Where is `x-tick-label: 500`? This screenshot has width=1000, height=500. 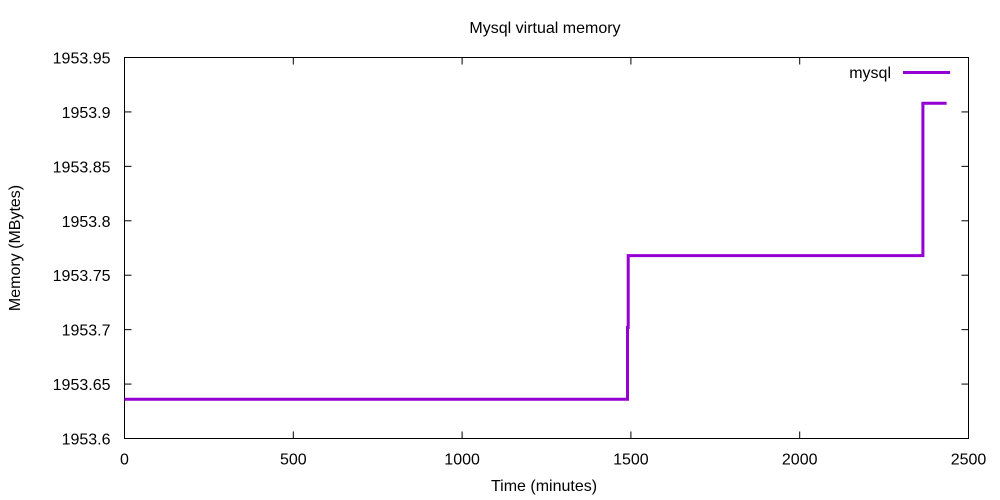 x-tick-label: 500 is located at coordinates (293, 460).